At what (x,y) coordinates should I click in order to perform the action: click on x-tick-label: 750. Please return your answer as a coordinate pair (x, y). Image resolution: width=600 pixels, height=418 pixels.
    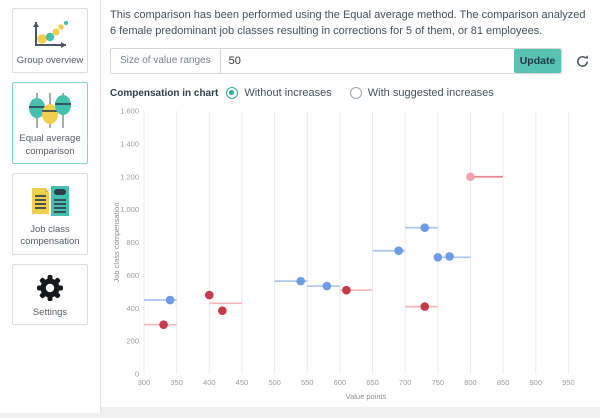
    Looking at the image, I should click on (438, 382).